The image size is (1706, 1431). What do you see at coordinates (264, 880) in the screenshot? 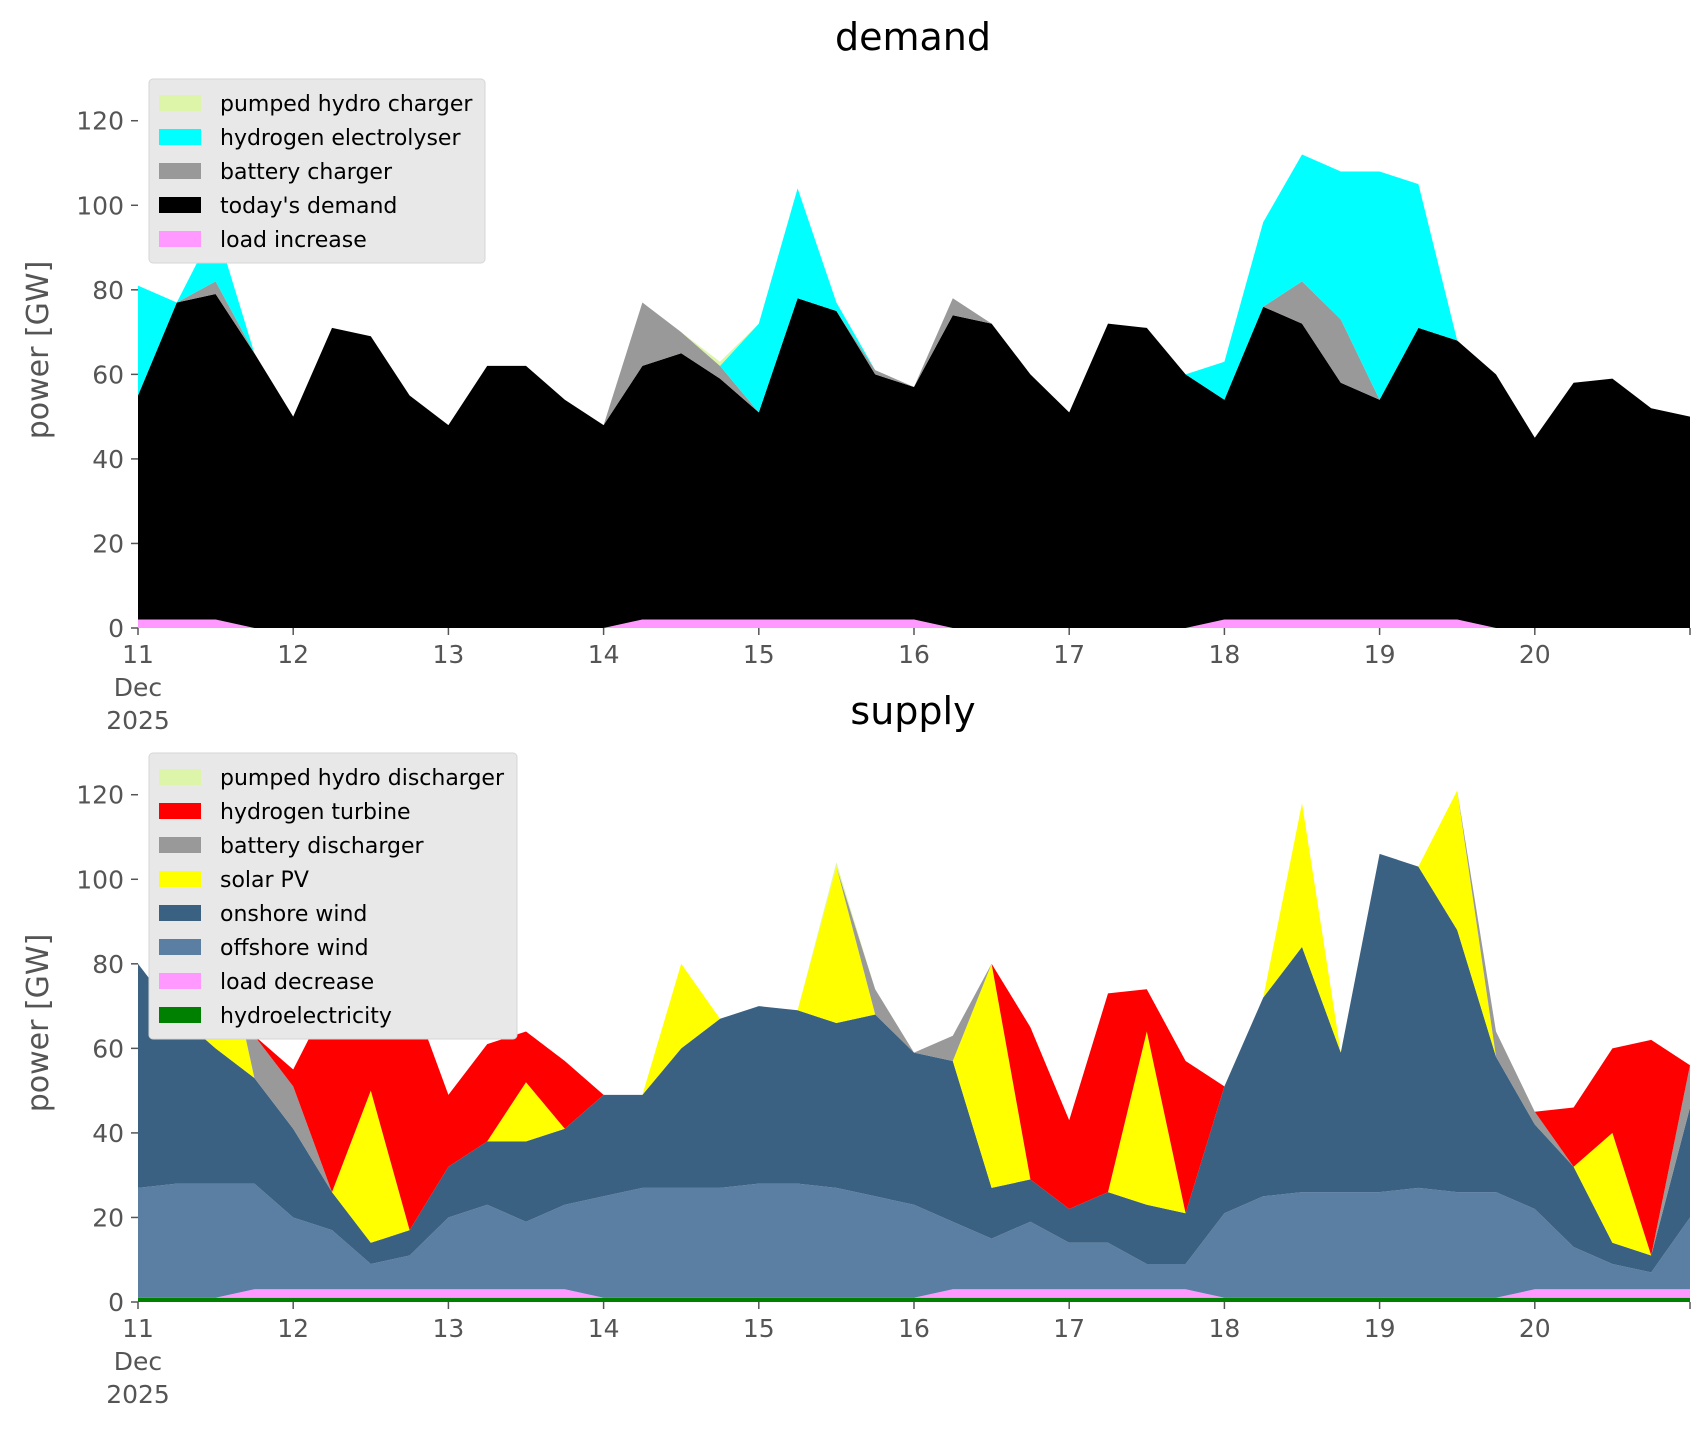
I see `supply-legend-label-solar-pv: solar PV` at bounding box center [264, 880].